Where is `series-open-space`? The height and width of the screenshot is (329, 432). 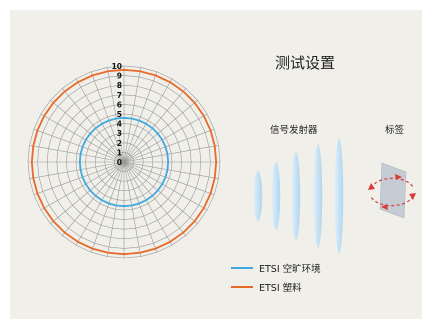
series-open-space is located at coordinates (124, 162).